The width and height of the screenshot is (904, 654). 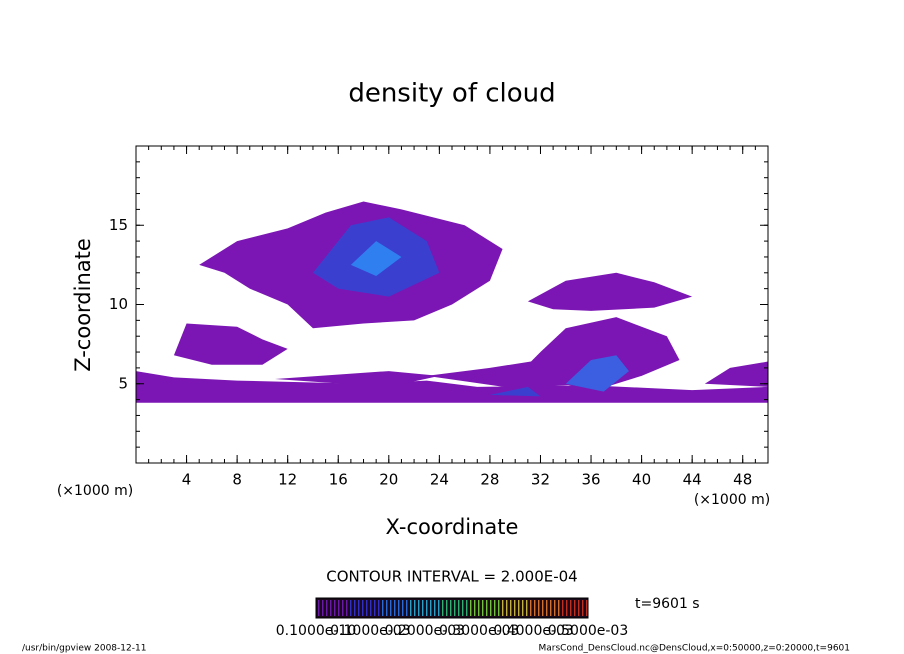 I want to click on colorbar-frame, so click(x=452, y=608).